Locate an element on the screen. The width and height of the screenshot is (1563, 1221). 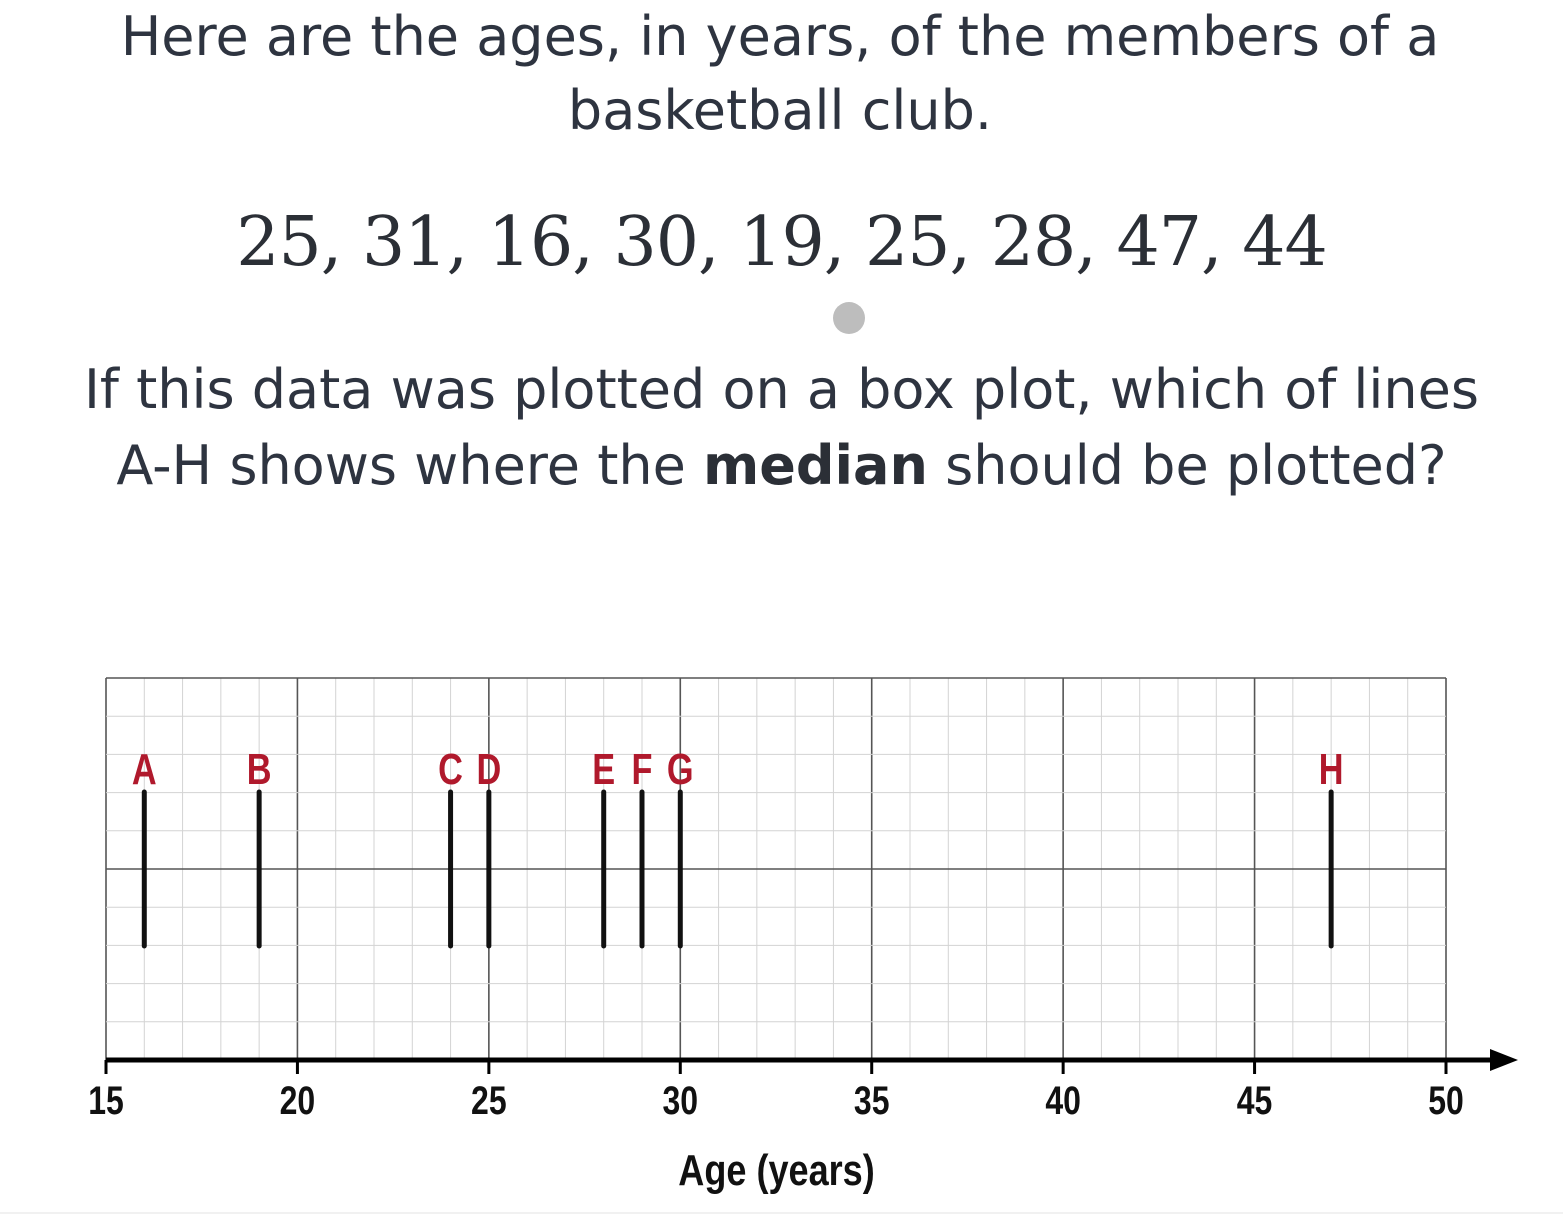
x-axis: 15 20 25 30 35 40 45 50 is located at coordinates (803, 1086).